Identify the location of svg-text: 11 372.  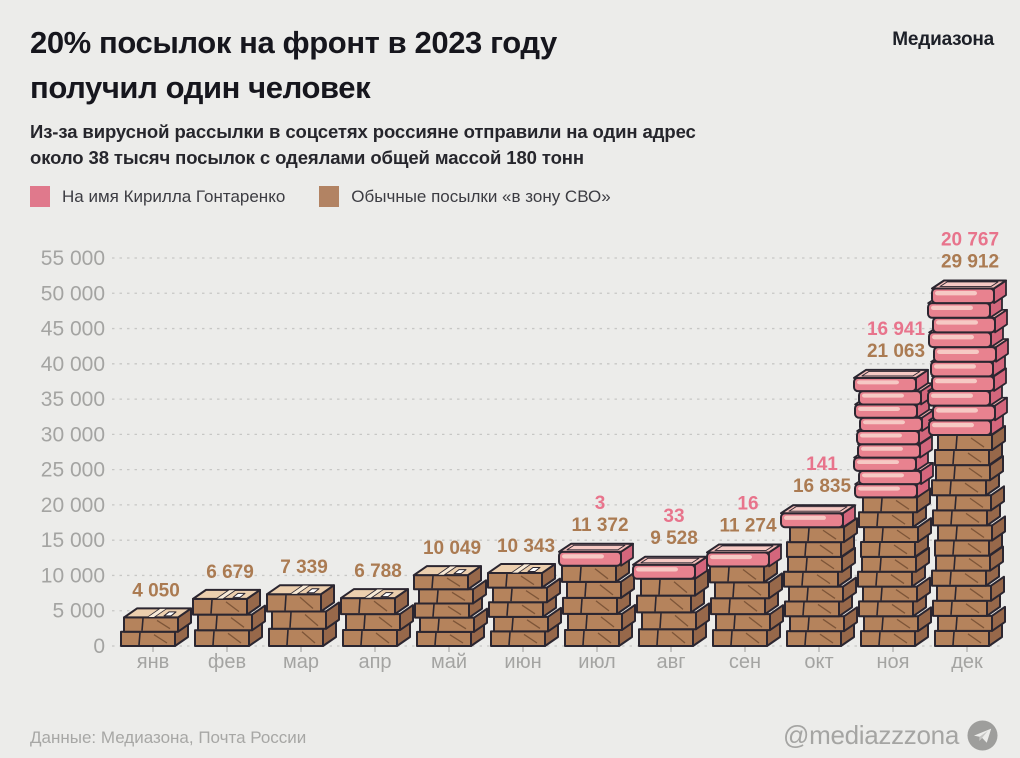
(599, 525).